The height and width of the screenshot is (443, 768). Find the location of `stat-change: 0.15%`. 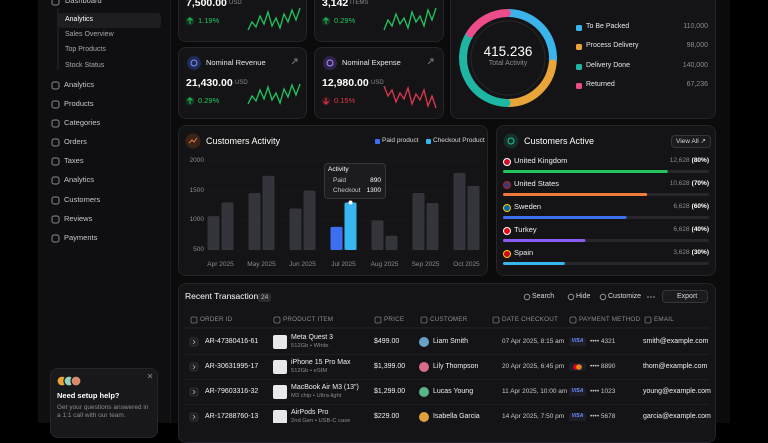

stat-change: 0.15% is located at coordinates (345, 100).